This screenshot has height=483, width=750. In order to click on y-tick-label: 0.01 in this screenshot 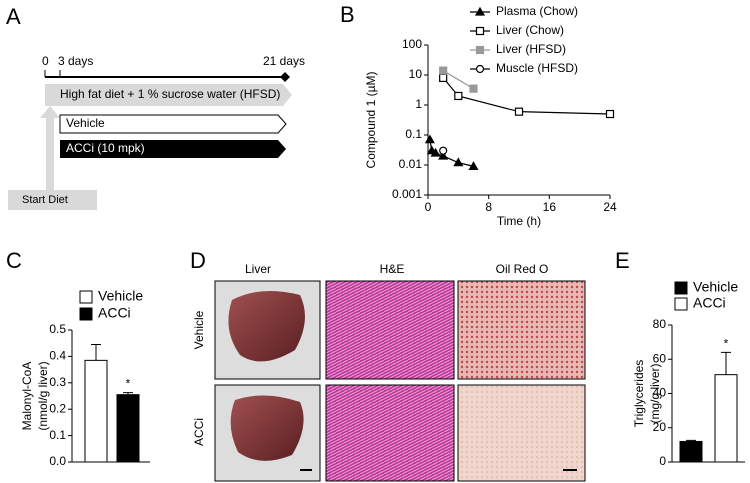, I will do `click(411, 164)`.